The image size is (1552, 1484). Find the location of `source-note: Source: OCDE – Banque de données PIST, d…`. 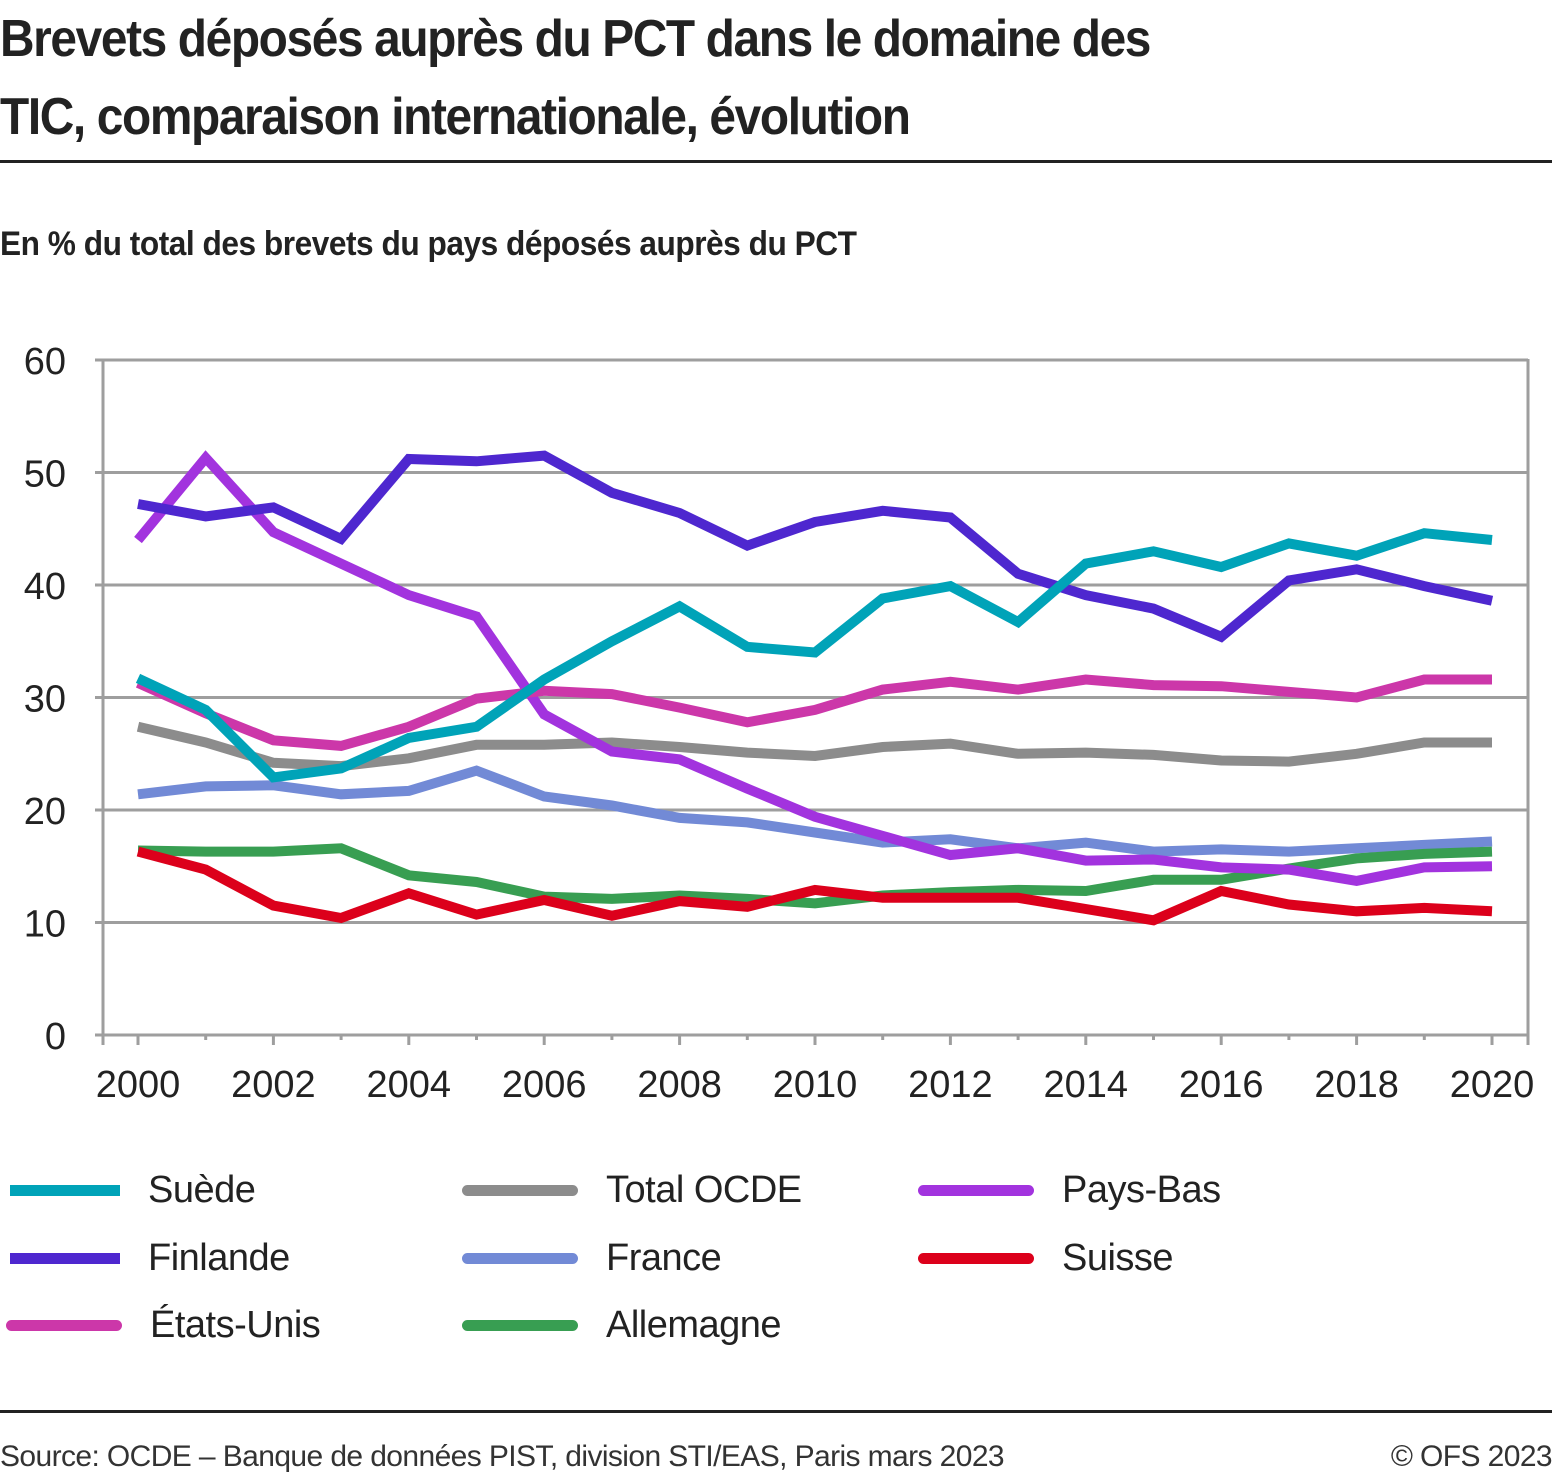

source-note: Source: OCDE – Banque de données PIST, d… is located at coordinates (502, 1456).